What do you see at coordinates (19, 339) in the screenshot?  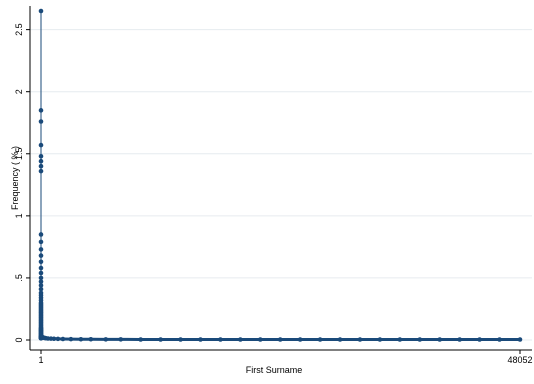 I see `y-tick-label: 0` at bounding box center [19, 339].